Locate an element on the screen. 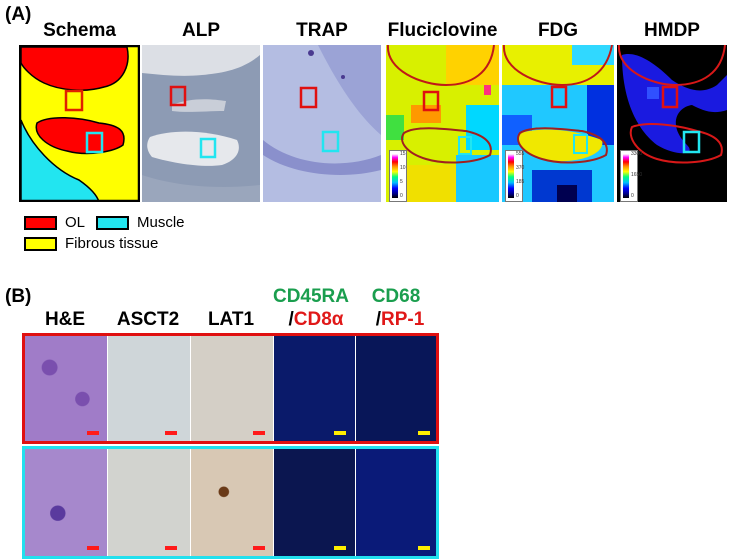 This screenshot has height=560, width=730. schema-diagram is located at coordinates (79, 123).